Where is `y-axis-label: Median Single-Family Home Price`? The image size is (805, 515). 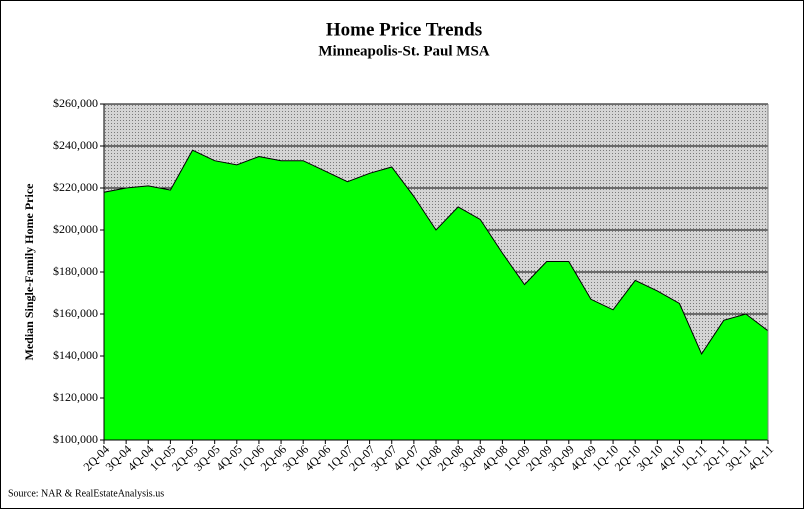 y-axis-label: Median Single-Family Home Price is located at coordinates (29, 272).